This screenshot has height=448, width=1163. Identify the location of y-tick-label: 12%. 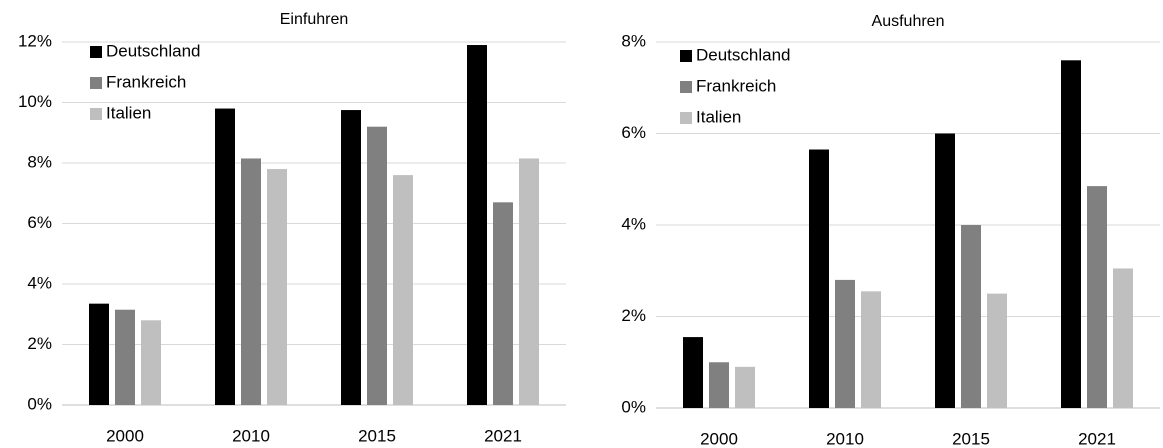
(35, 40).